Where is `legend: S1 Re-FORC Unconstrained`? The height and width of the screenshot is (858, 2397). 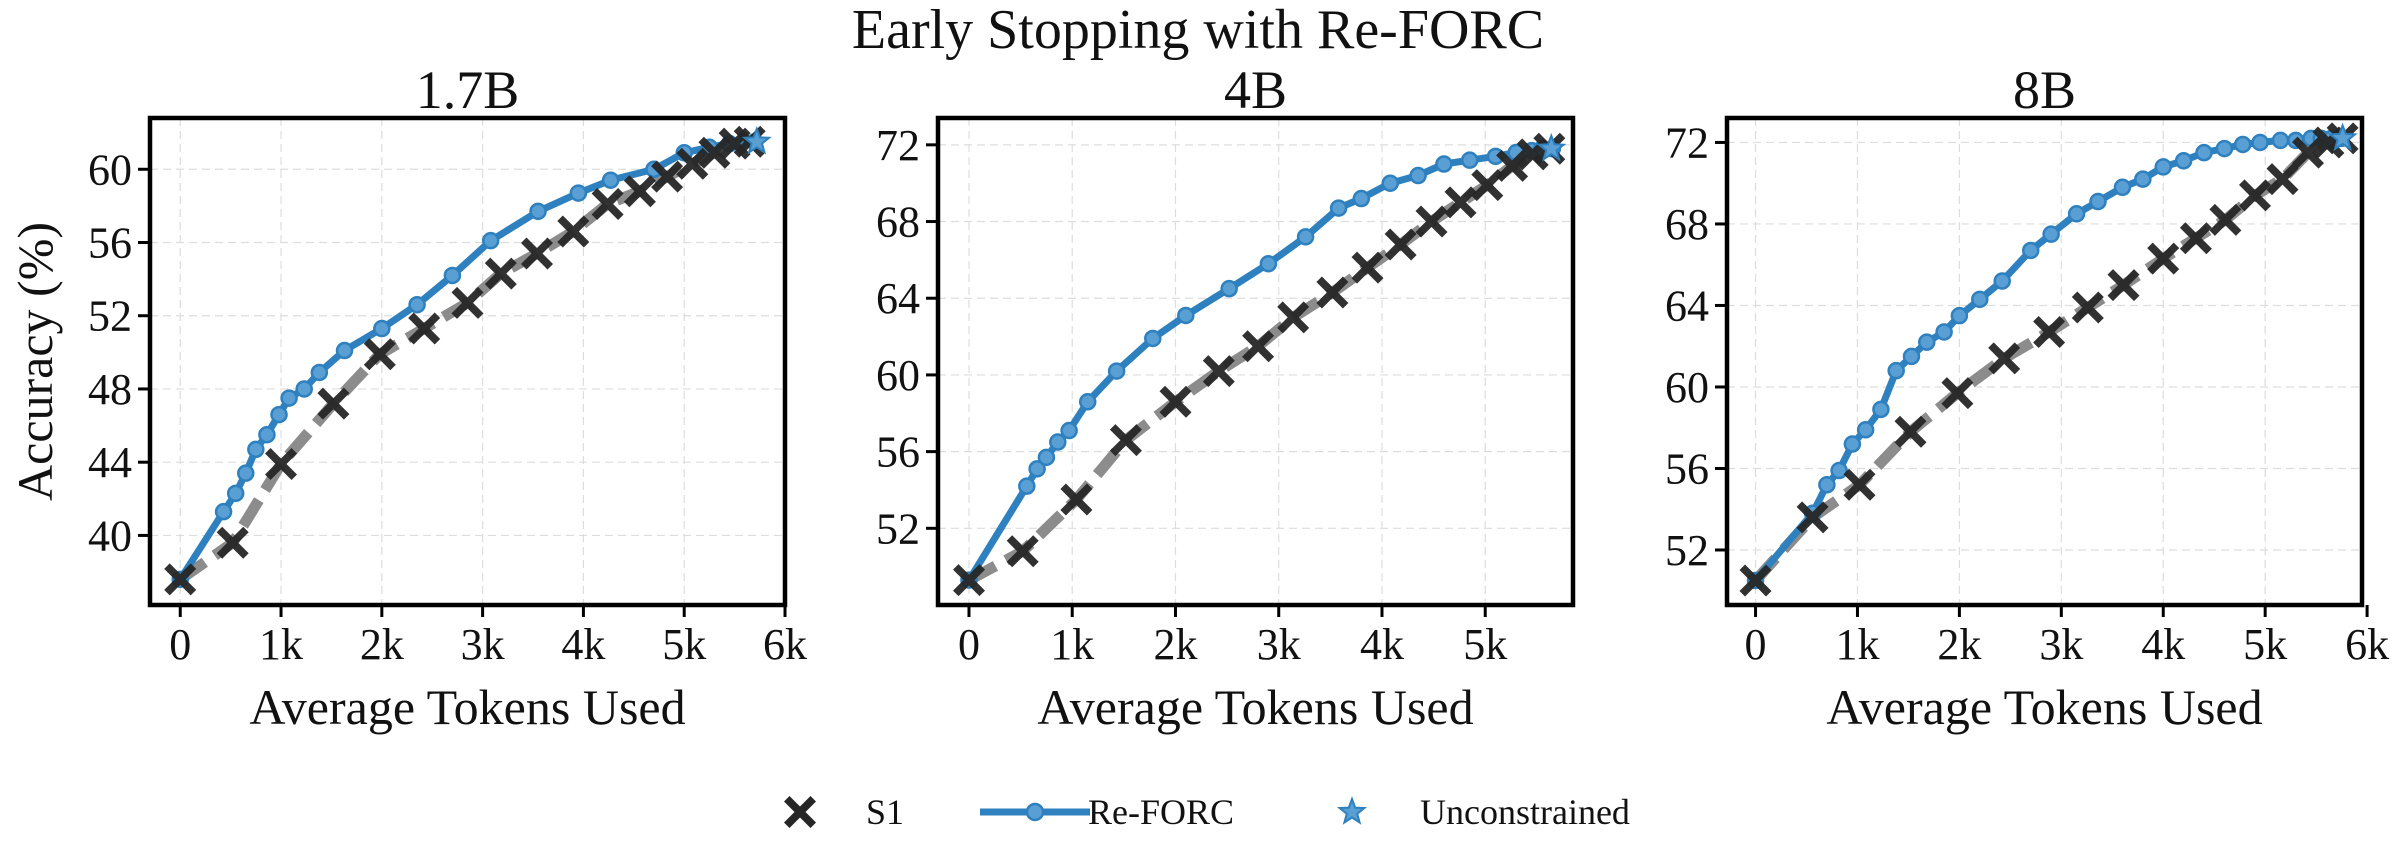
legend: S1 Re-FORC Unconstrained is located at coordinates (1207, 812).